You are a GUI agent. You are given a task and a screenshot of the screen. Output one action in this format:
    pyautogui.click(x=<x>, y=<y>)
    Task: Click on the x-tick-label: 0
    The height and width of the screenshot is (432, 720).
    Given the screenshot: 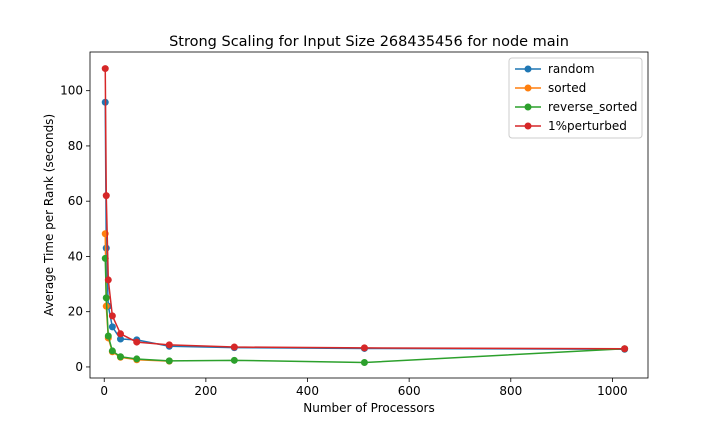 What is the action you would take?
    pyautogui.click(x=104, y=391)
    